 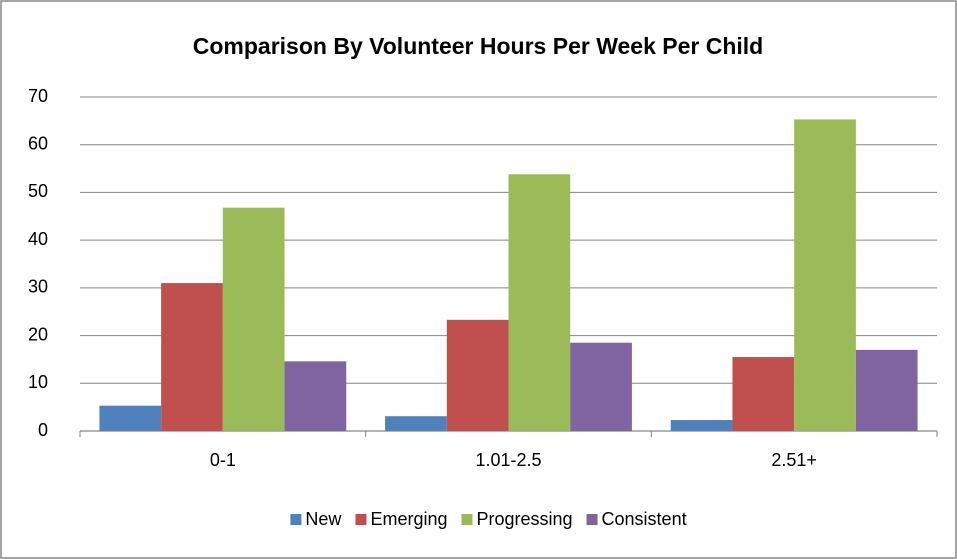 I want to click on legend-label: Emerging, so click(x=408, y=519).